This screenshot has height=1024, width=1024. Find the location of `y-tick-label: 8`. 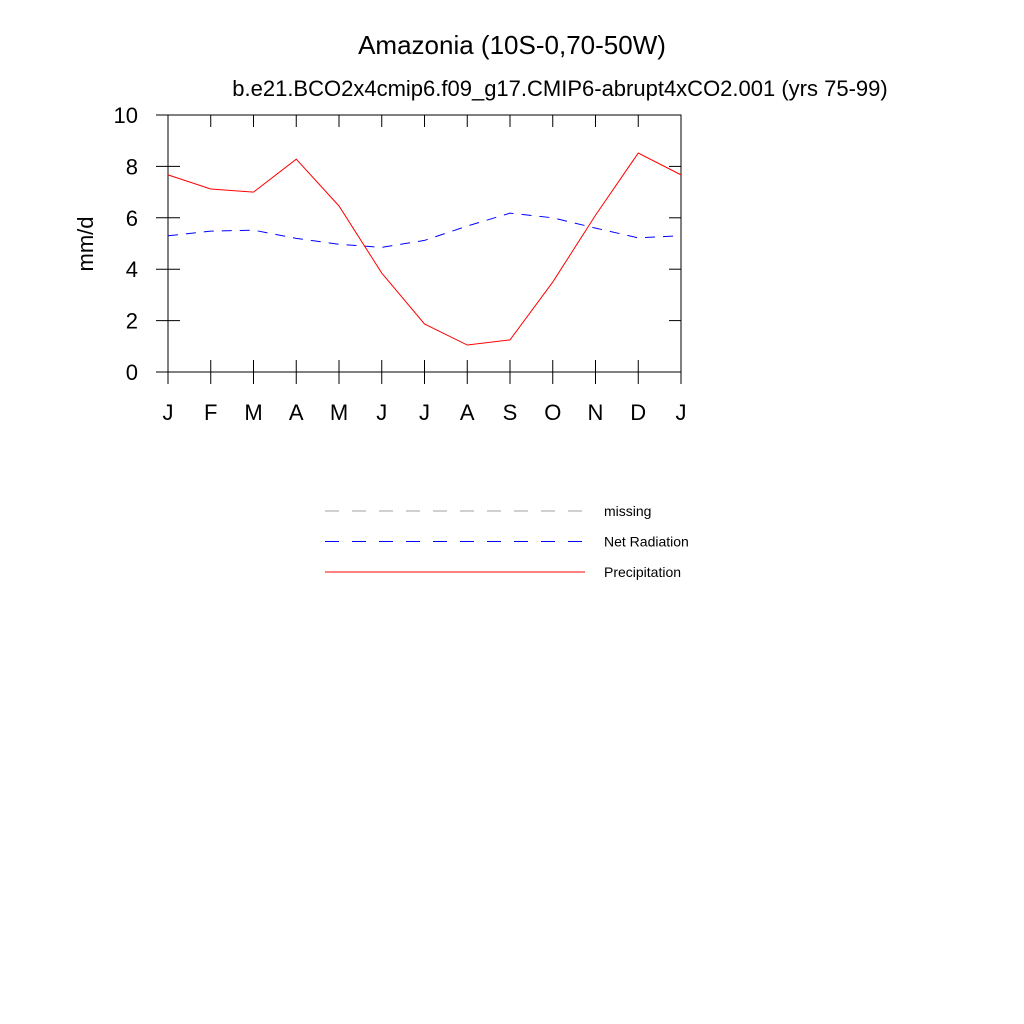

y-tick-label: 8 is located at coordinates (132, 166).